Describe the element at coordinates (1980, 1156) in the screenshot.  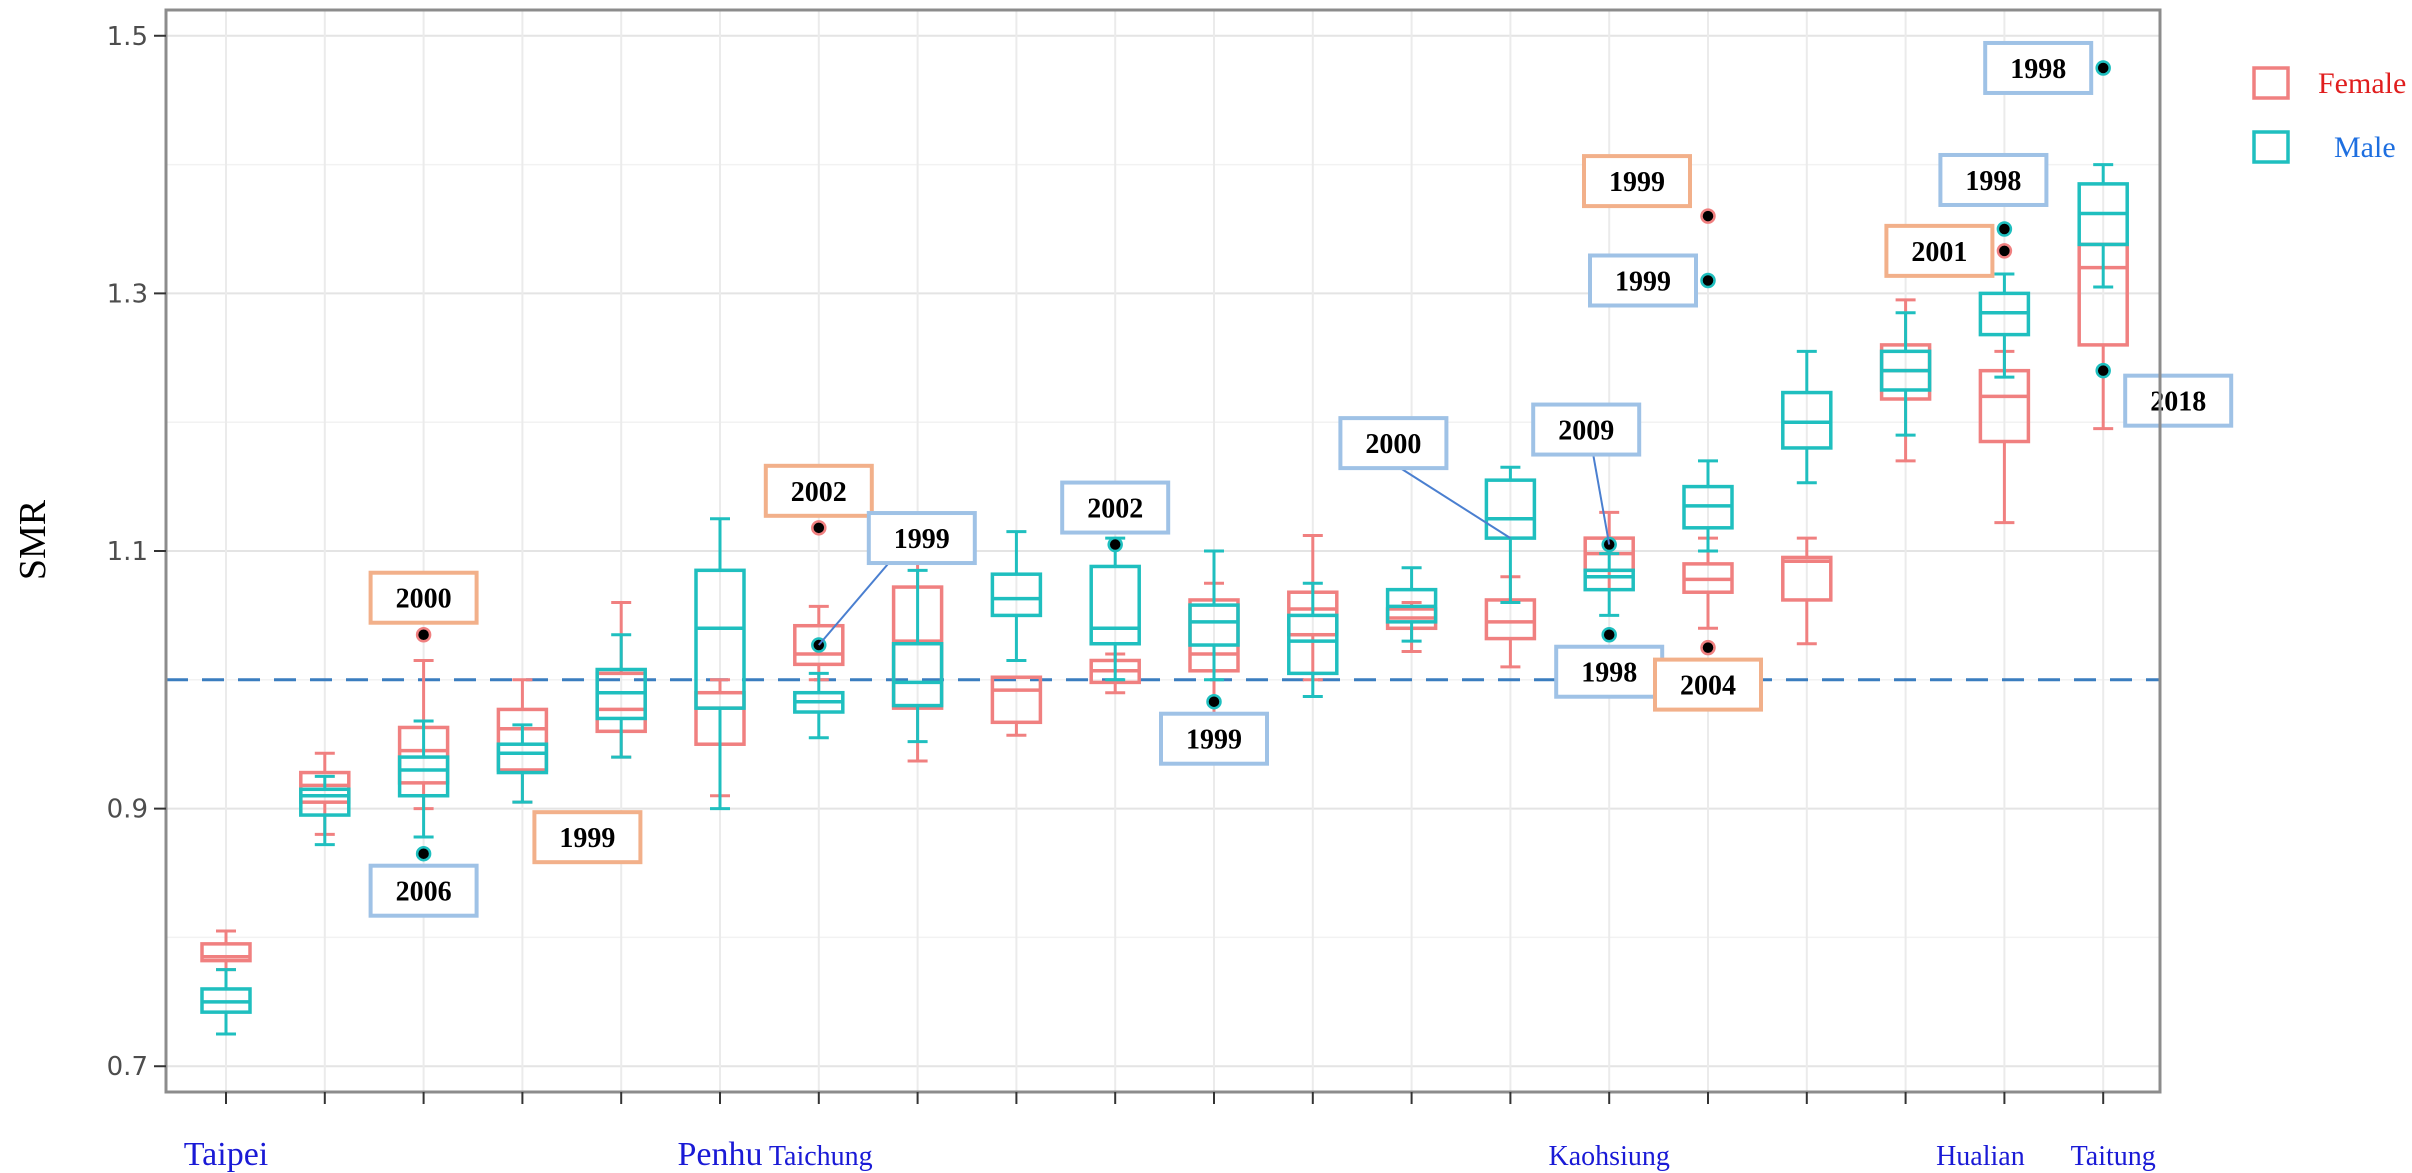
I see `region-label-hualian: Hualian` at that location.